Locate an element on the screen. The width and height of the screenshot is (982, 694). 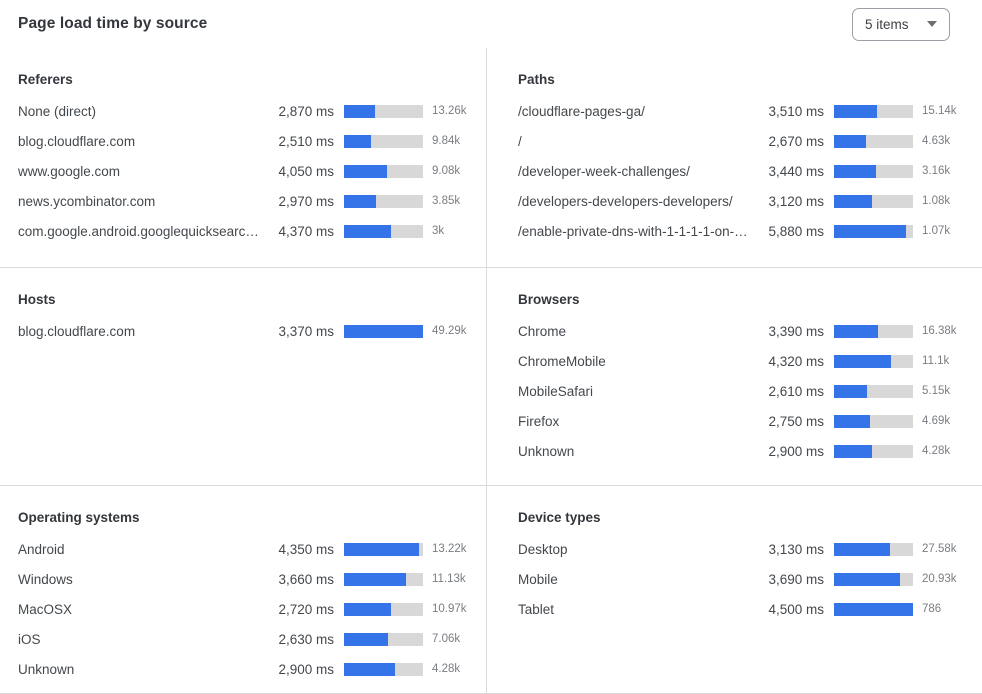
metric-row: Android 4,350 ms 13.22k is located at coordinates (248, 549).